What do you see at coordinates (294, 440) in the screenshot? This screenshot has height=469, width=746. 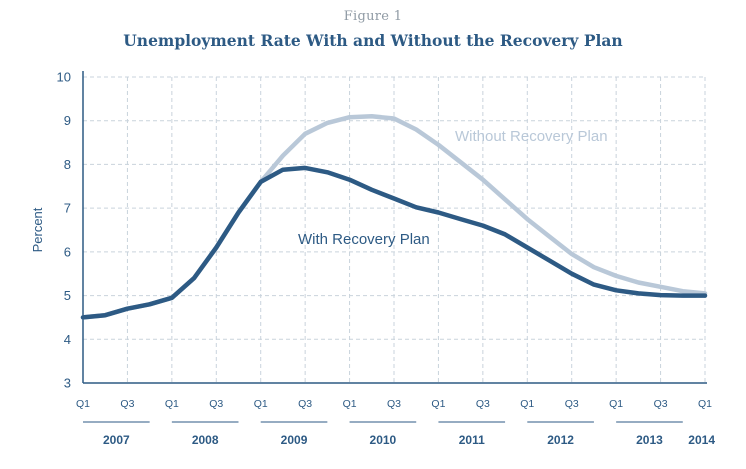 I see `year-label: 2009` at bounding box center [294, 440].